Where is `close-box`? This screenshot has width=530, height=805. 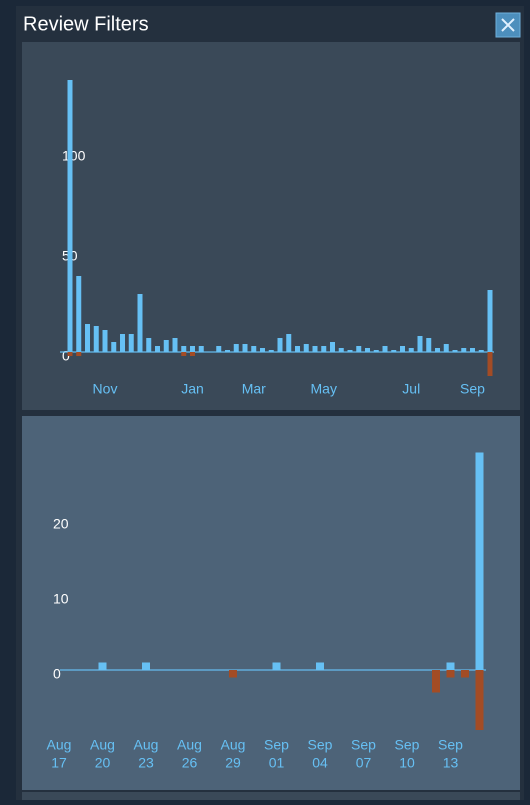 close-box is located at coordinates (508, 25).